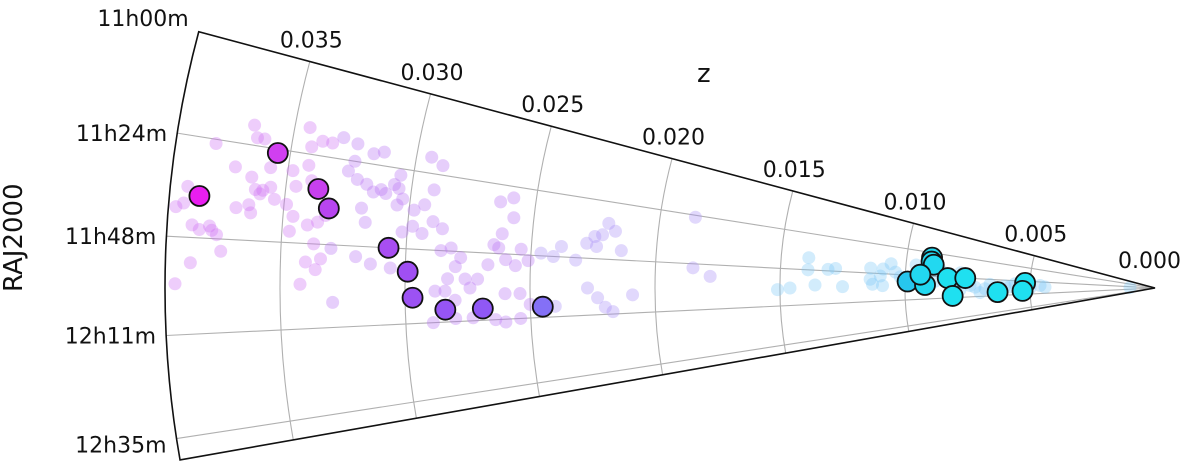 Image resolution: width=1200 pixels, height=462 pixels. What do you see at coordinates (432, 73) in the screenshot?
I see `radial-tick-label: 0.030` at bounding box center [432, 73].